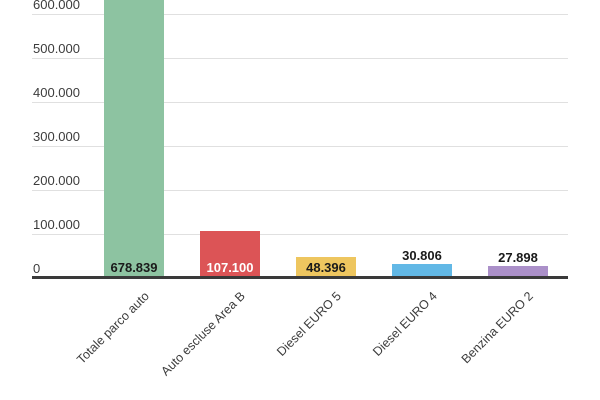  Describe the element at coordinates (230, 267) in the screenshot. I see `bar-value-label-auto-escluse-area-b: 107.100` at that location.